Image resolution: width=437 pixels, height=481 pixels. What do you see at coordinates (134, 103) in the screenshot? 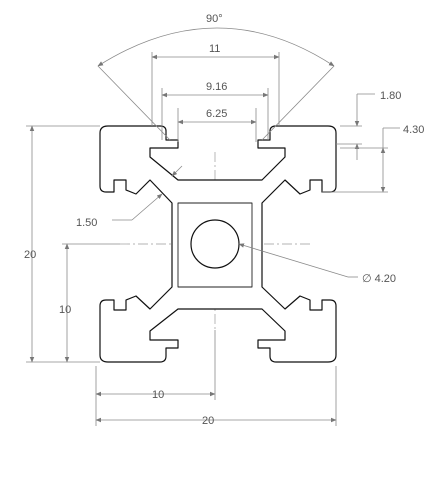
I see `angle-leader-left` at bounding box center [134, 103].